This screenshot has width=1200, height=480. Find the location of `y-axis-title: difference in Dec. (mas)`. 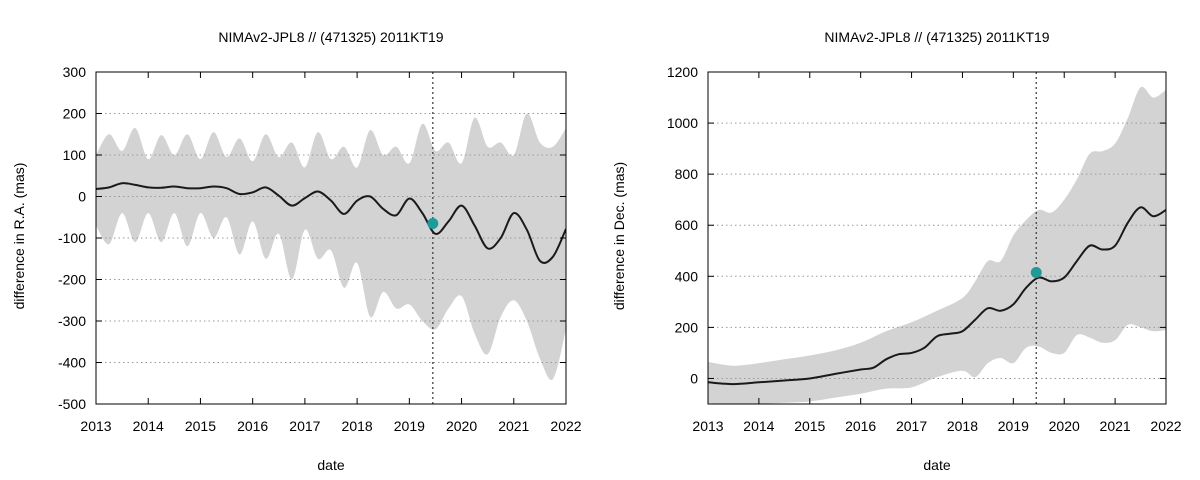

y-axis-title: difference in Dec. (mas) is located at coordinates (619, 236).